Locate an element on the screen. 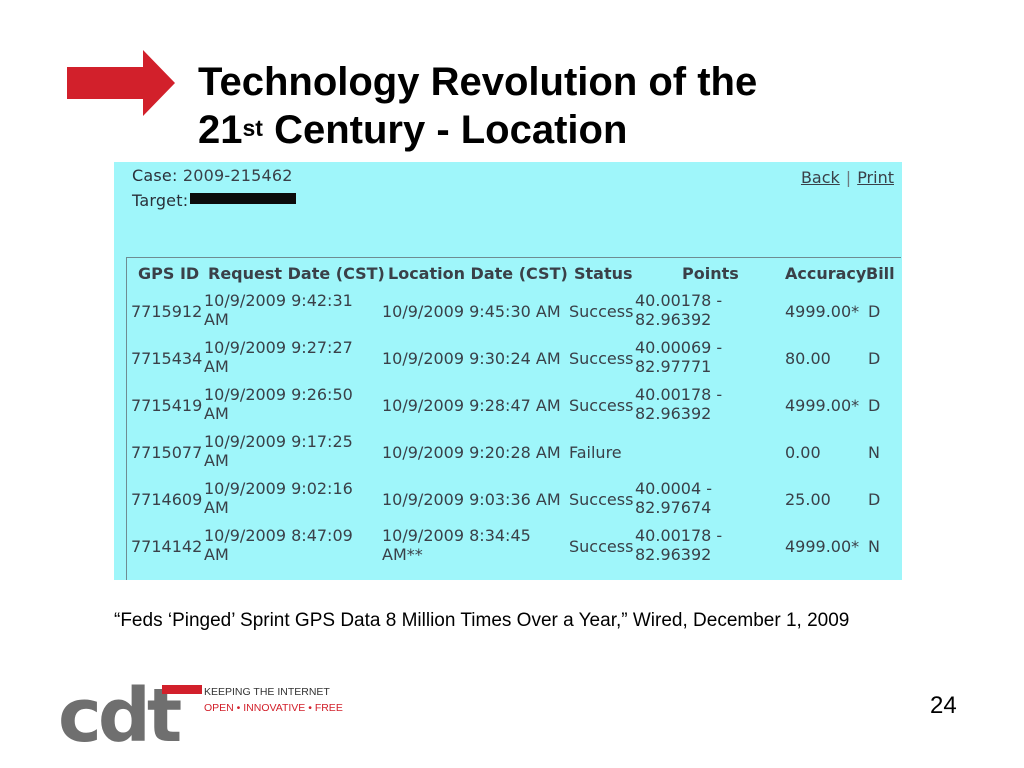 This screenshot has width=1024, height=768. column-header-gps-id: GPS ID is located at coordinates (169, 273).